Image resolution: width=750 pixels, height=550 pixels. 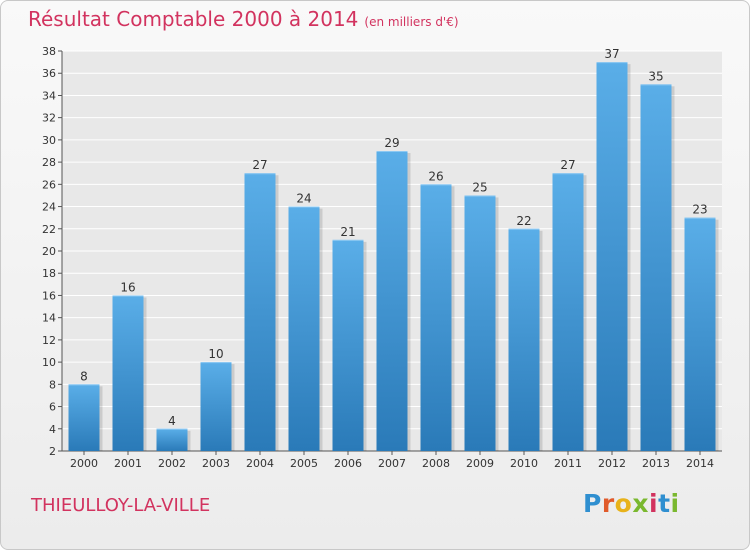 What do you see at coordinates (348, 463) in the screenshot?
I see `x-tick-label: 2006` at bounding box center [348, 463].